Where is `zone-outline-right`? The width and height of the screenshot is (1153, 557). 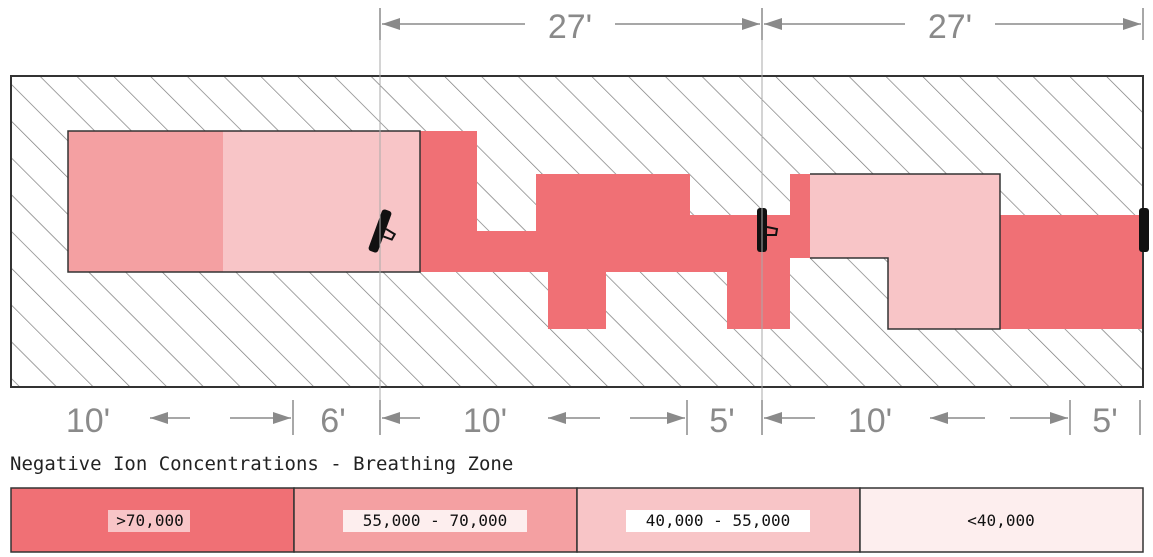 zone-outline-right is located at coordinates (905, 251).